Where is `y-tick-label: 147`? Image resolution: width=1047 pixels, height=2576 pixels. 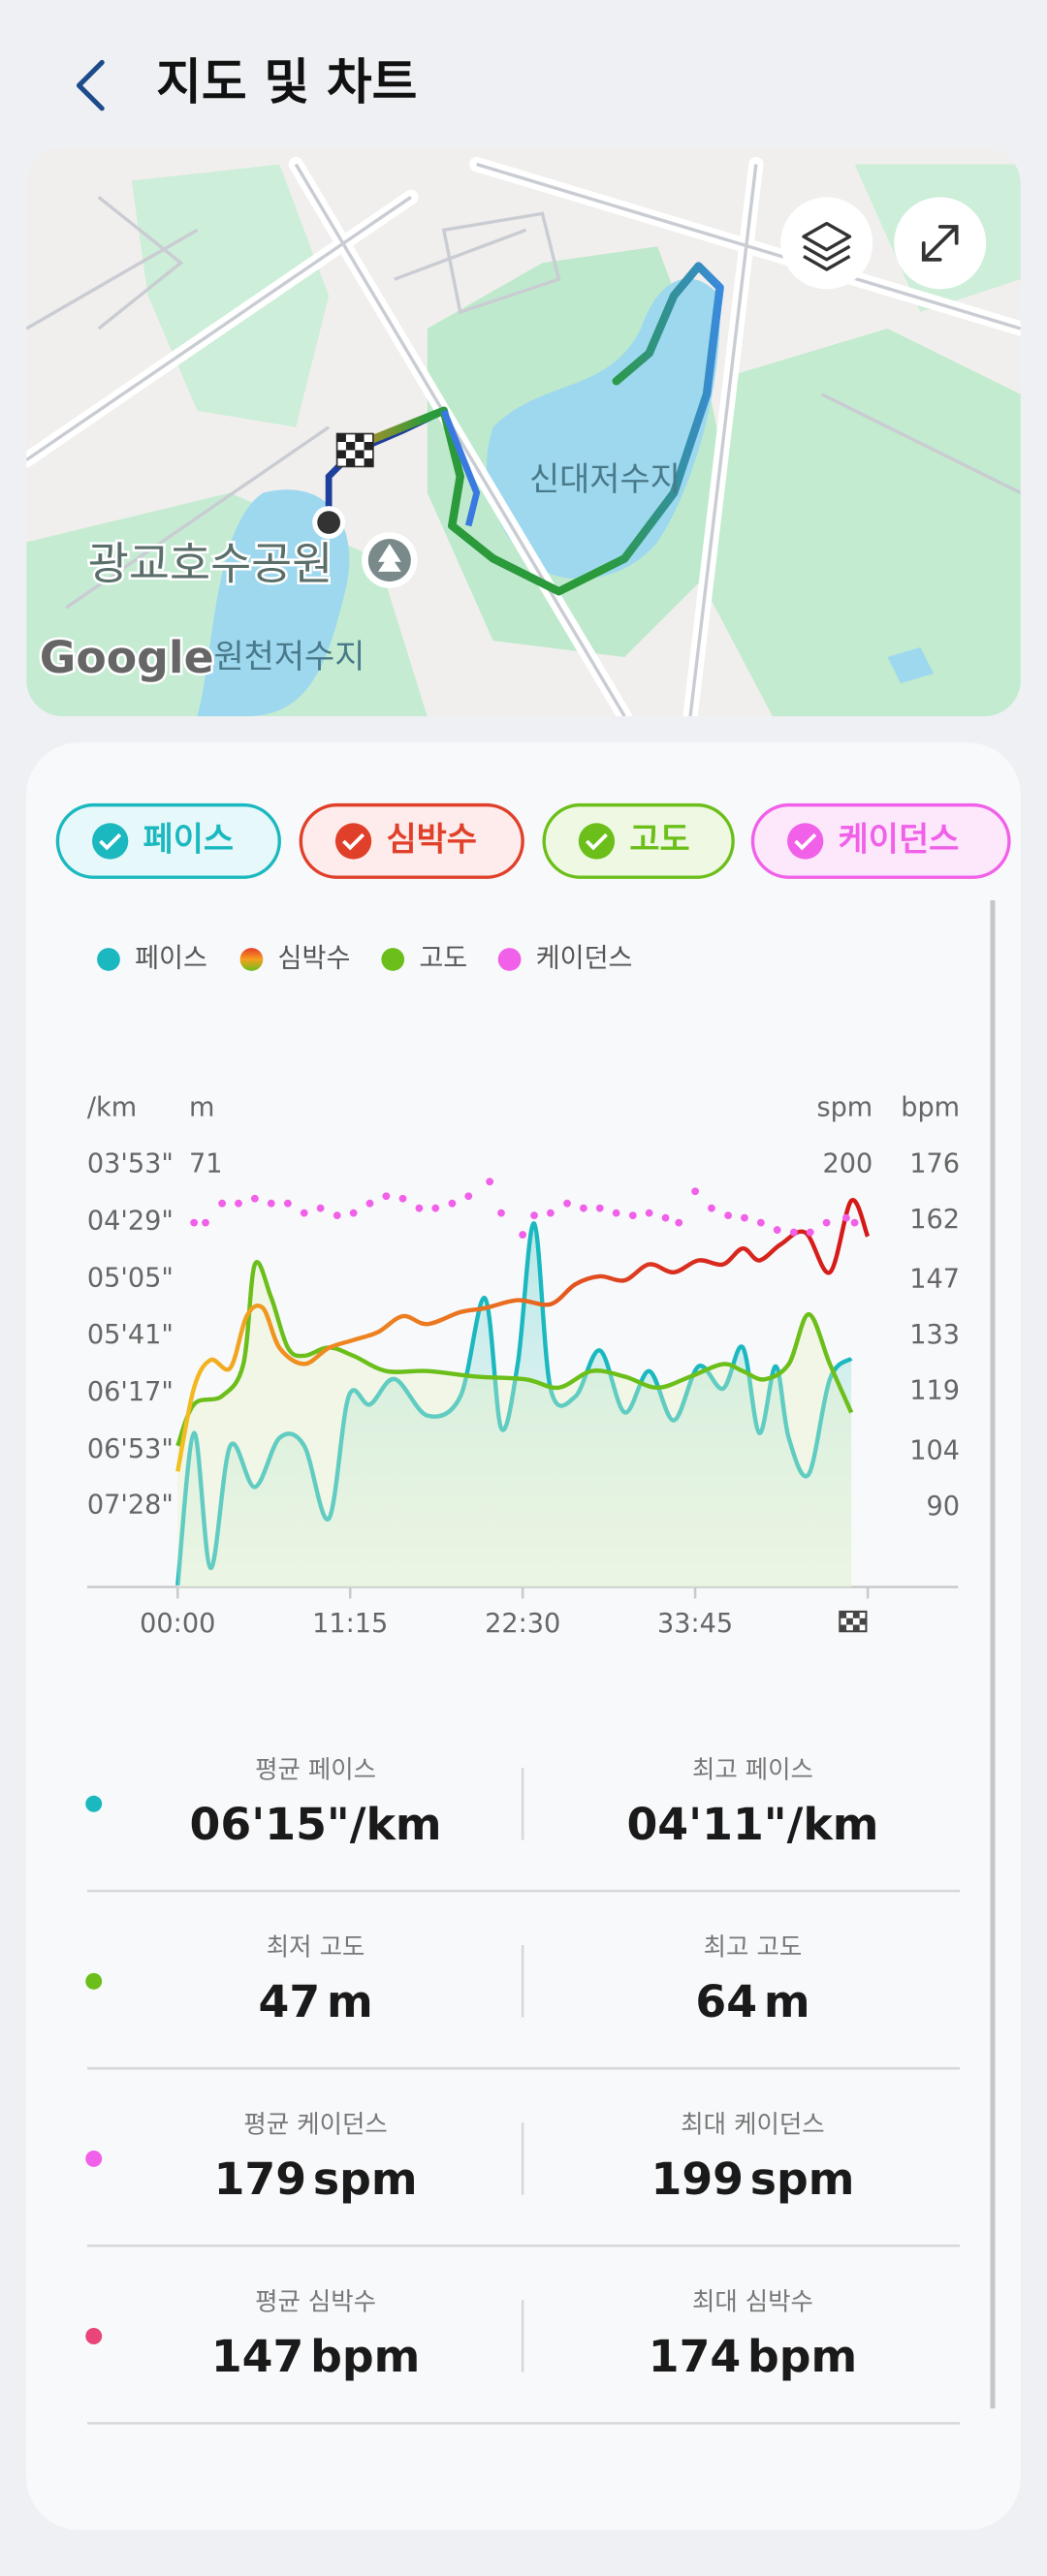
y-tick-label: 147 is located at coordinates (934, 1280).